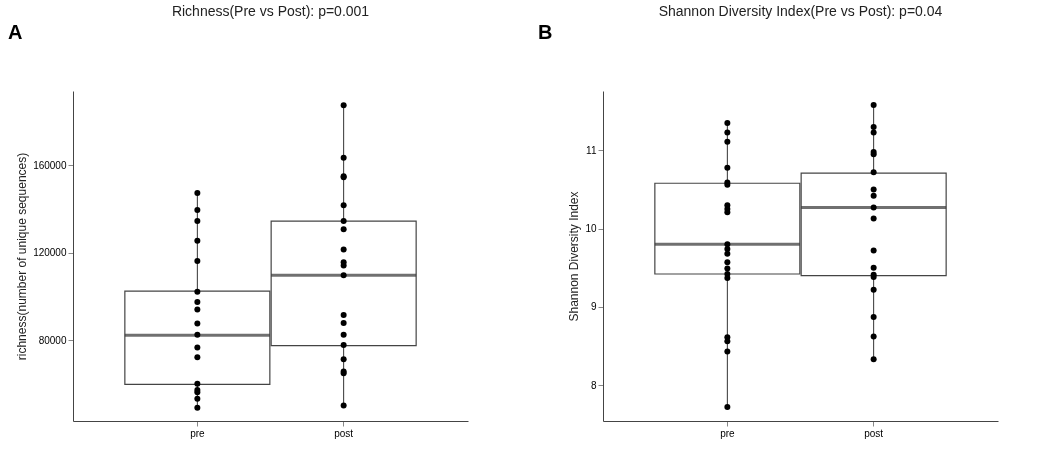 The image size is (1055, 466). Describe the element at coordinates (22, 256) in the screenshot. I see `y-axis-title: richness(number of unique sequences)` at that location.